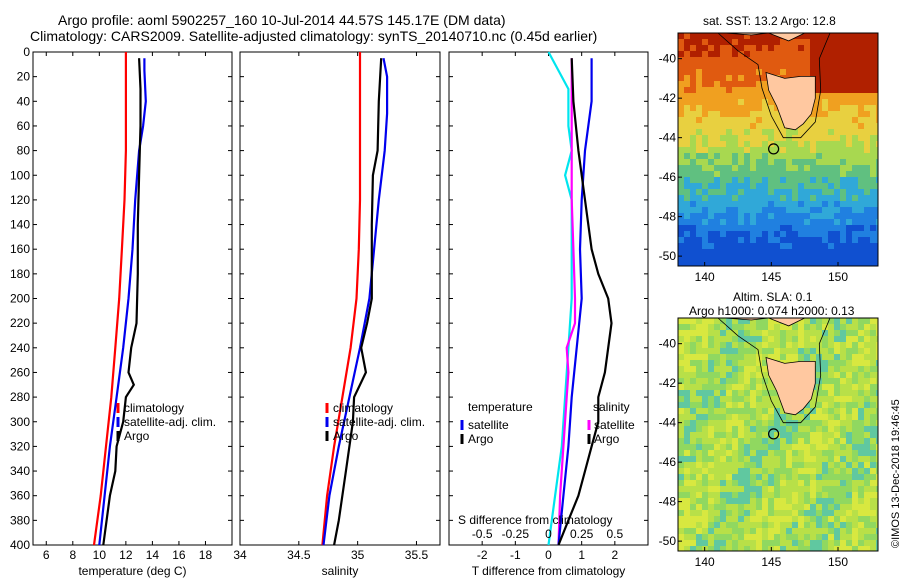  I want to click on legend-label: Argo, so click(481, 439).